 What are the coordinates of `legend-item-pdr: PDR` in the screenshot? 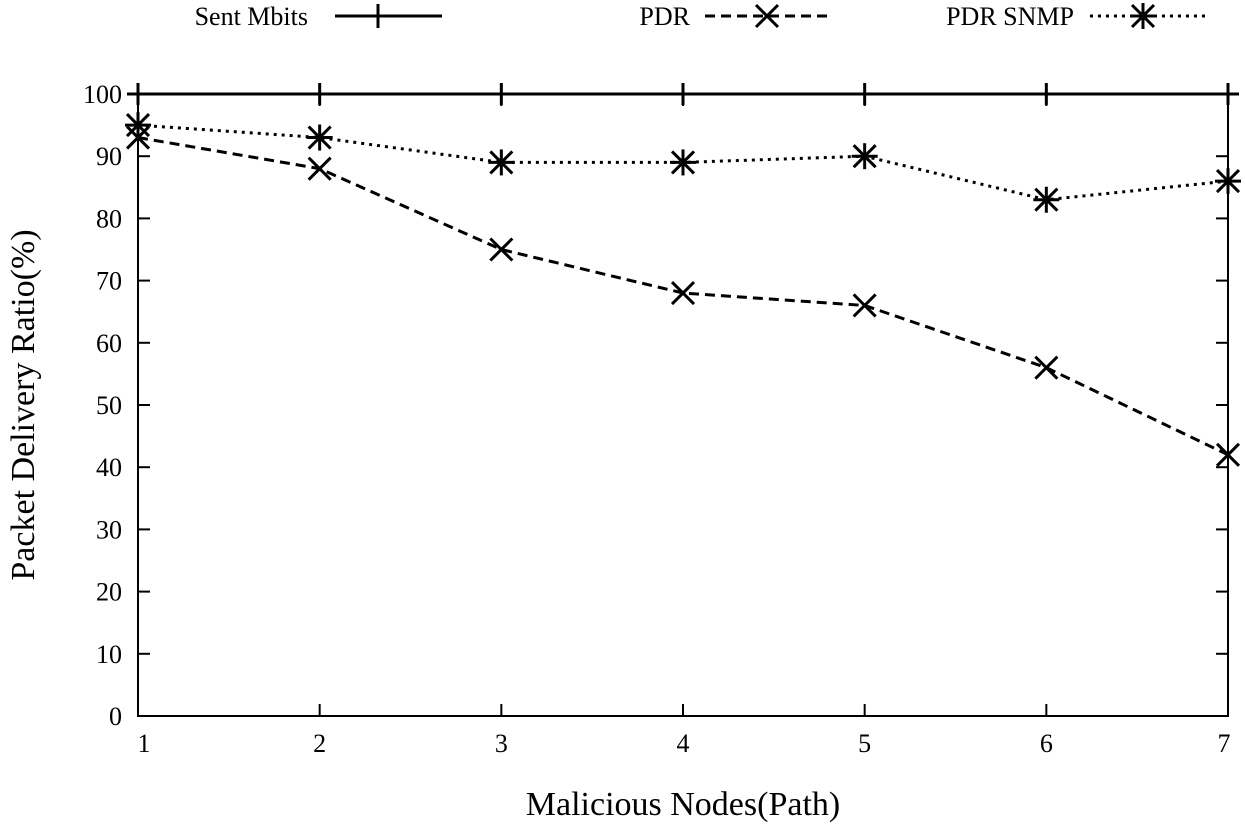 It's located at (734, 16).